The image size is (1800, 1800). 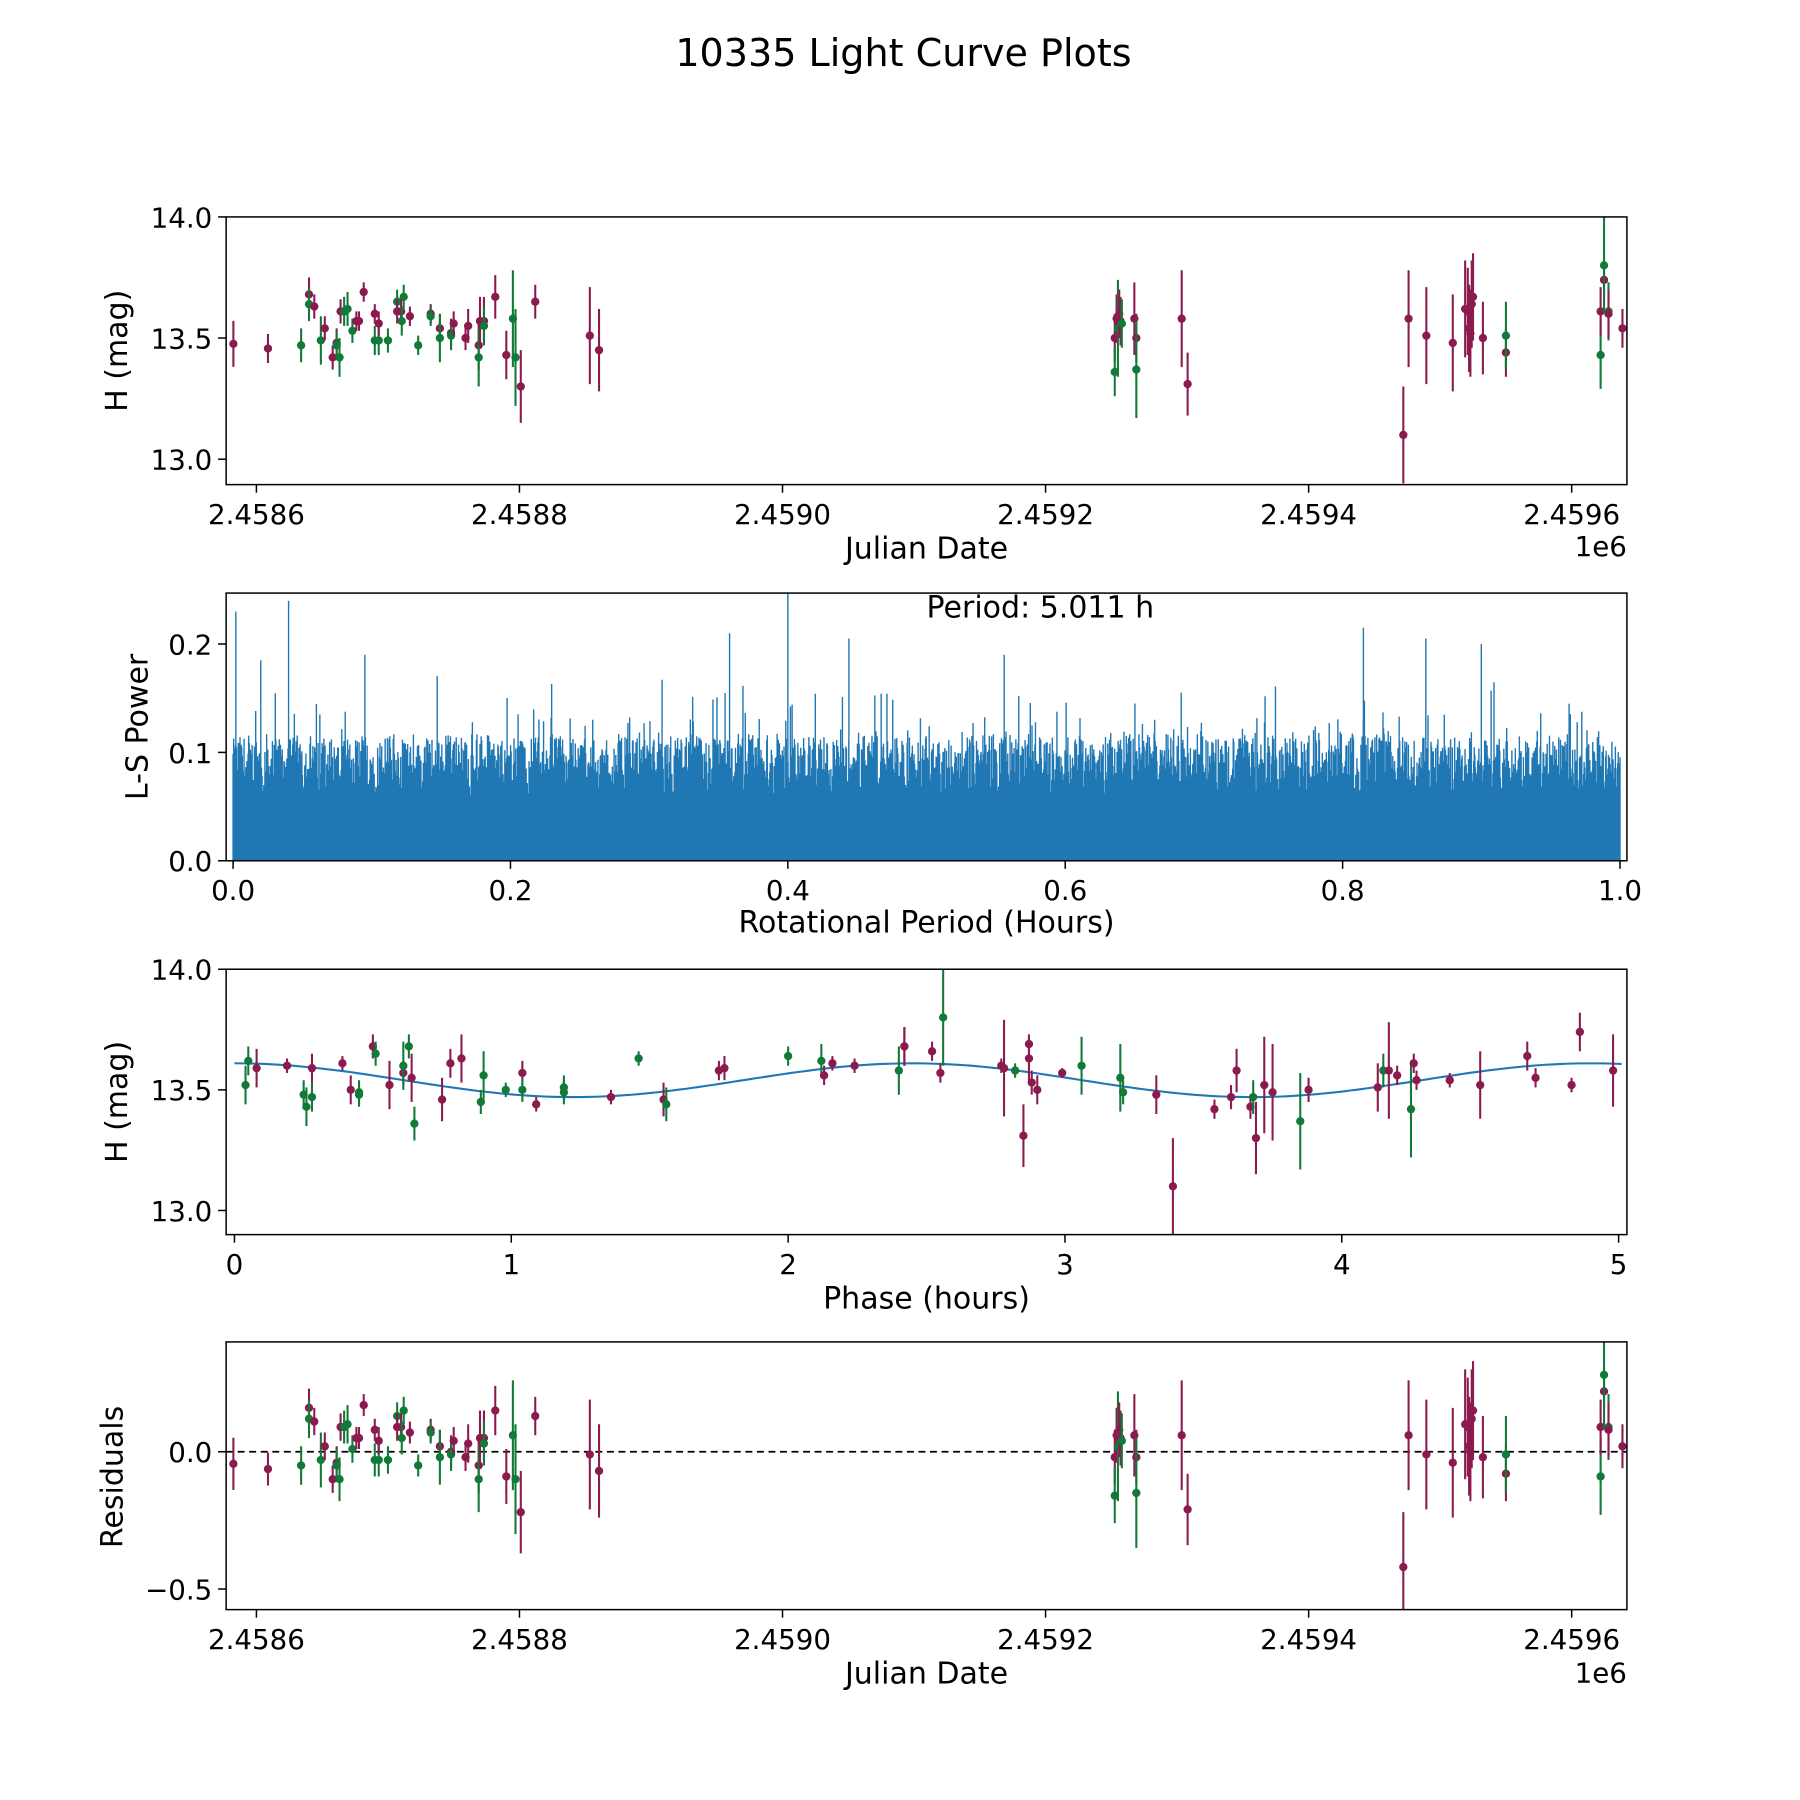 I want to click on x-tick-label: 2.4594, so click(x=1308, y=1639).